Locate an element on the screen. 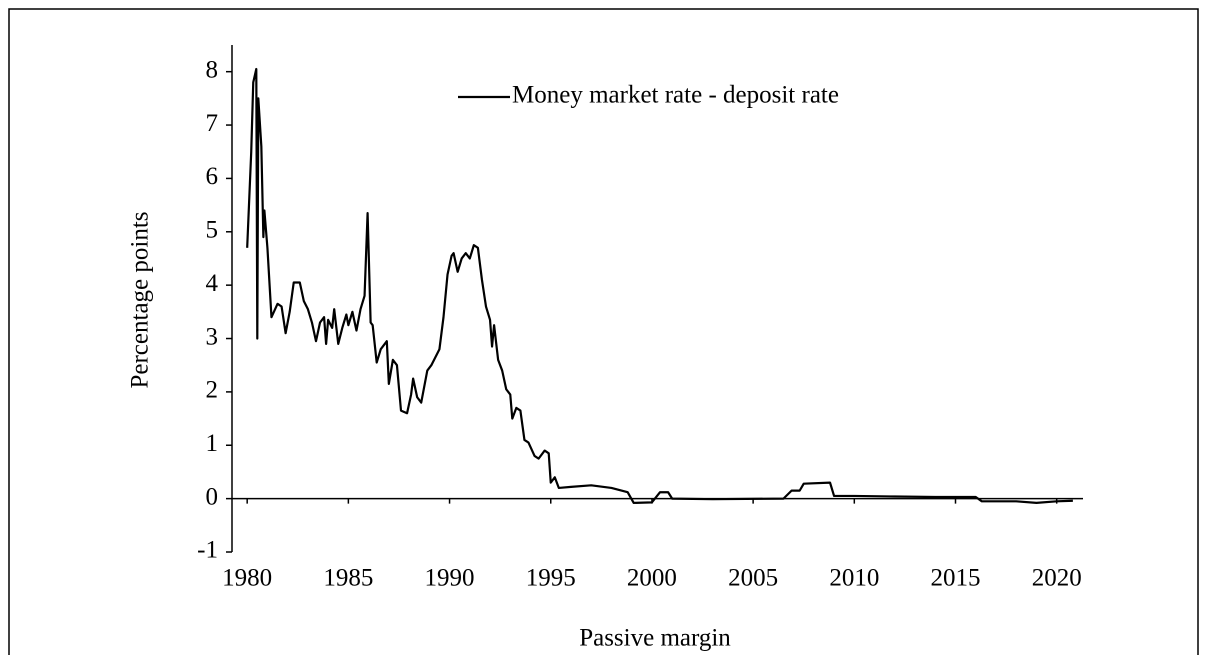  y-tick-label: 2 is located at coordinates (212, 390).